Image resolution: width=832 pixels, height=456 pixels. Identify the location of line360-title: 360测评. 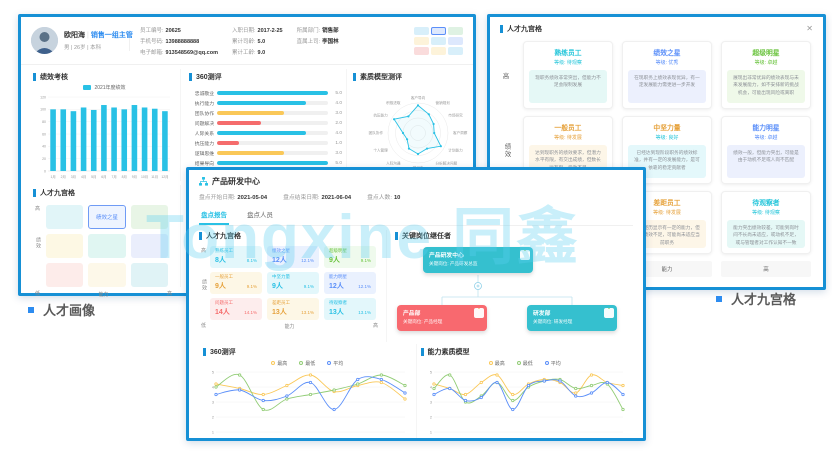
(307, 352).